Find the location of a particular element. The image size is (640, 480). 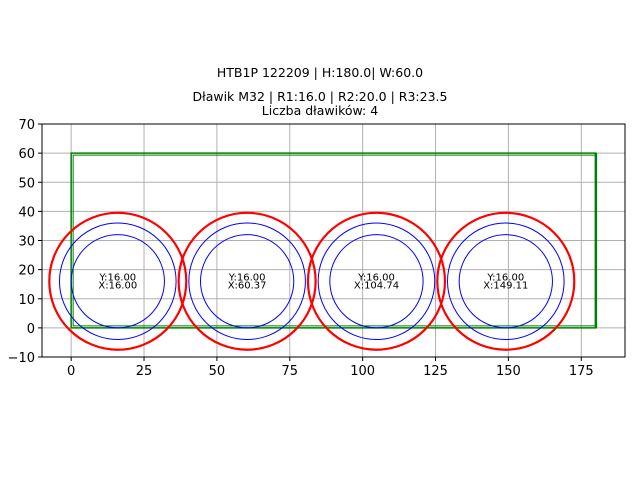

gland-label-x: X:149.11 is located at coordinates (505, 285).